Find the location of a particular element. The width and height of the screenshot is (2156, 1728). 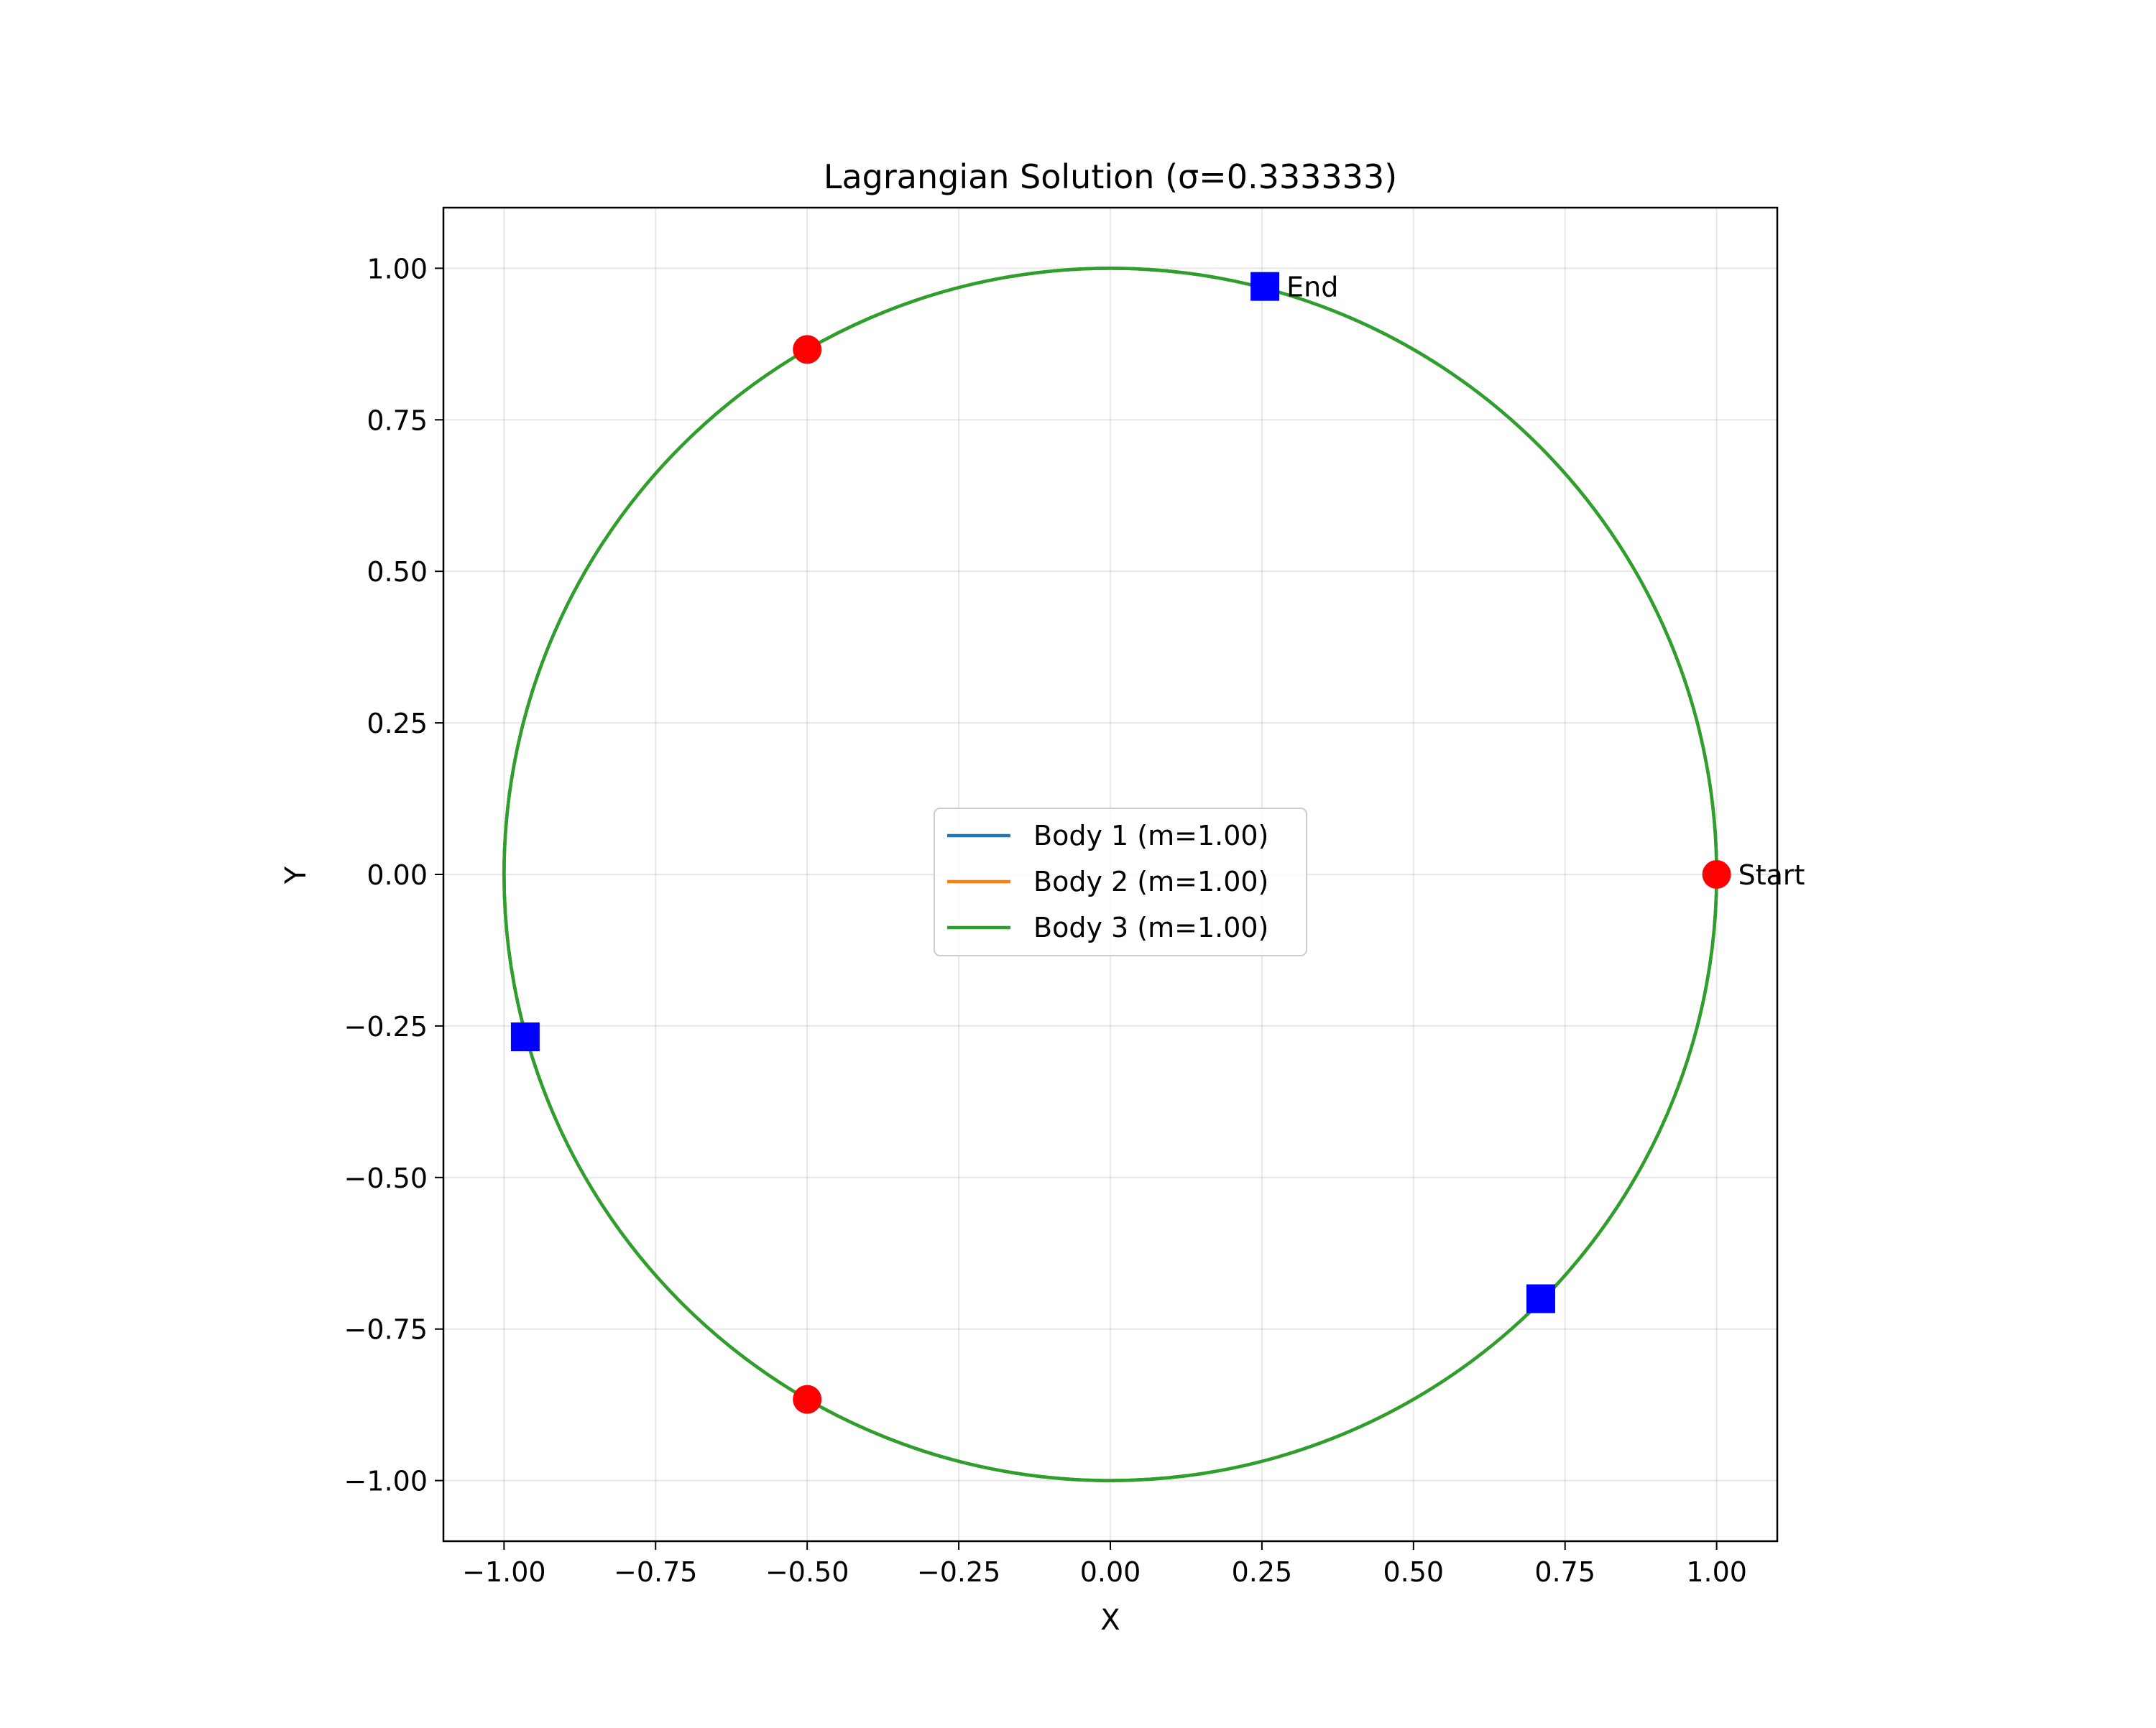

x-tick-label: 0.00 is located at coordinates (1110, 1572).